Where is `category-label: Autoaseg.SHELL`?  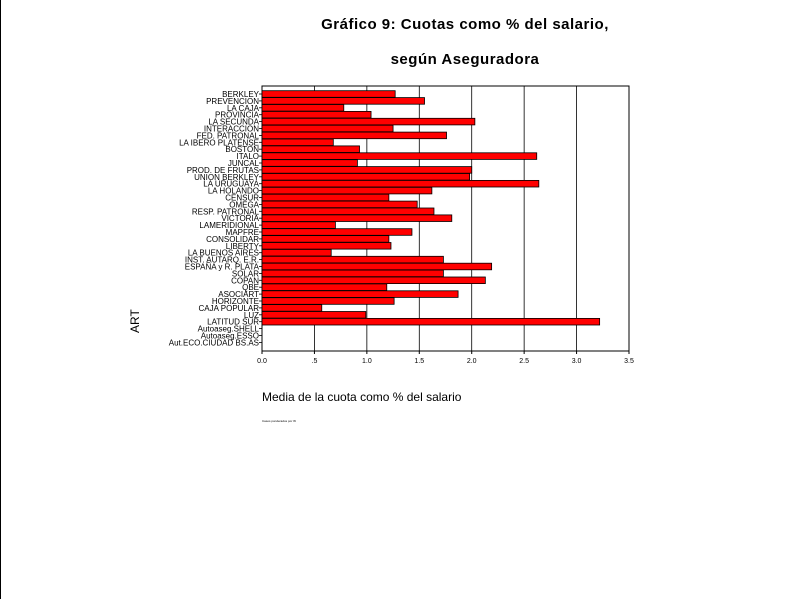
category-label: Autoaseg.SHELL is located at coordinates (229, 329).